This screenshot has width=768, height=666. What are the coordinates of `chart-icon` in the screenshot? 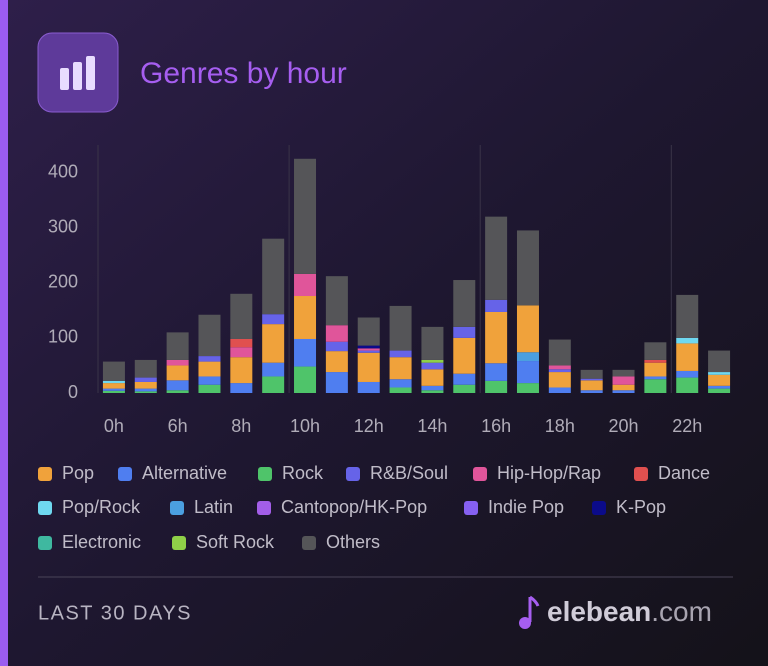 It's located at (77, 73).